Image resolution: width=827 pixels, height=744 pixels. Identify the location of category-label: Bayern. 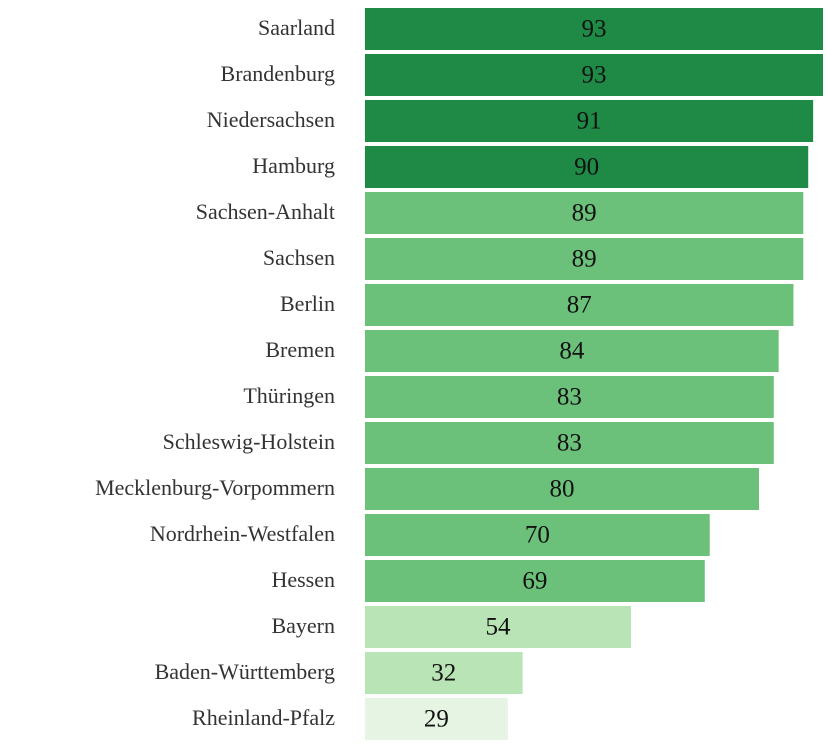
(303, 625).